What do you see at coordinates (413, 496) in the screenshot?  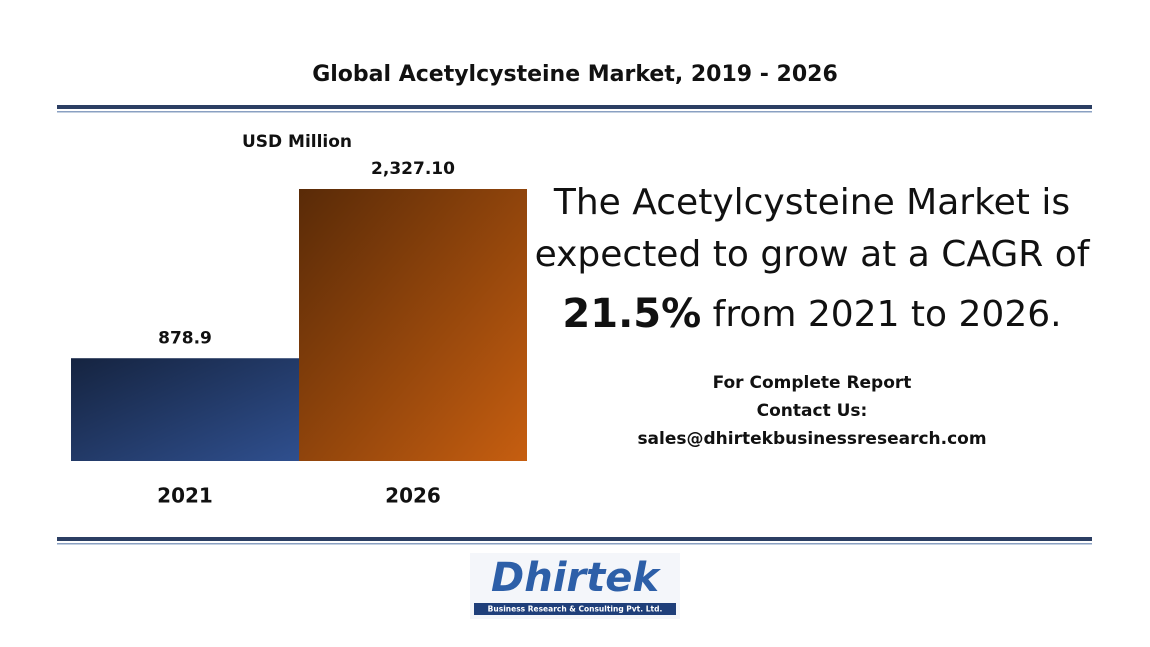 I see `x-tick-label: 2026` at bounding box center [413, 496].